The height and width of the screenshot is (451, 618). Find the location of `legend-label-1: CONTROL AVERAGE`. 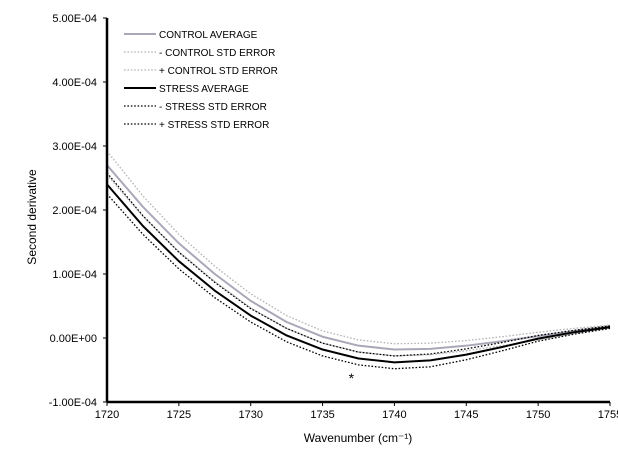

legend-label-1: CONTROL AVERAGE is located at coordinates (208, 35).